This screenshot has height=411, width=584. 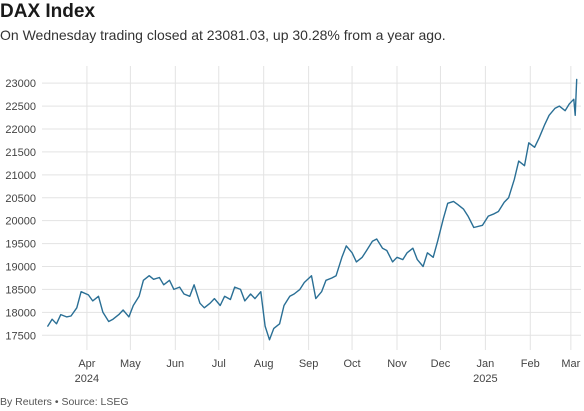 I want to click on x-tick-label: Apr, so click(x=86, y=364).